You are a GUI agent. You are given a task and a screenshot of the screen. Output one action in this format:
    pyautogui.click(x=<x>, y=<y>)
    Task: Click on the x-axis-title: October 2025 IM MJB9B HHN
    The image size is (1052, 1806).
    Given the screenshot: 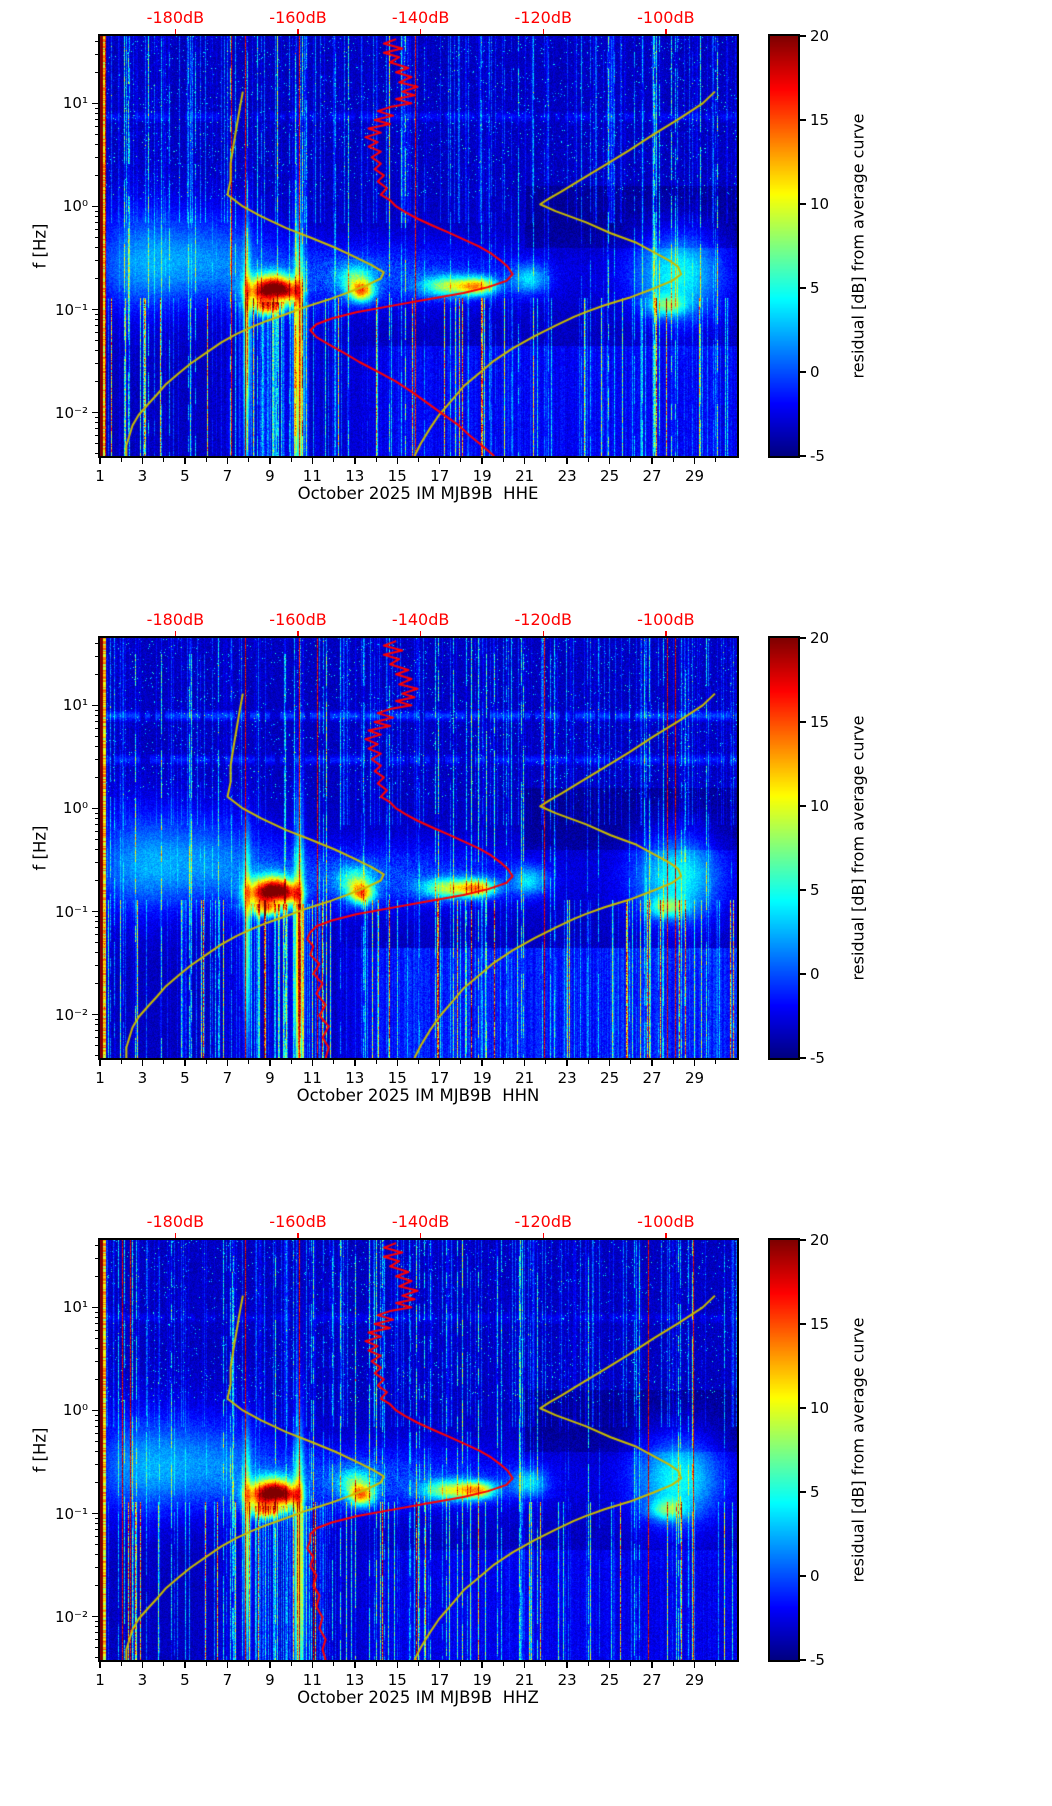 What is the action you would take?
    pyautogui.click(x=418, y=1095)
    